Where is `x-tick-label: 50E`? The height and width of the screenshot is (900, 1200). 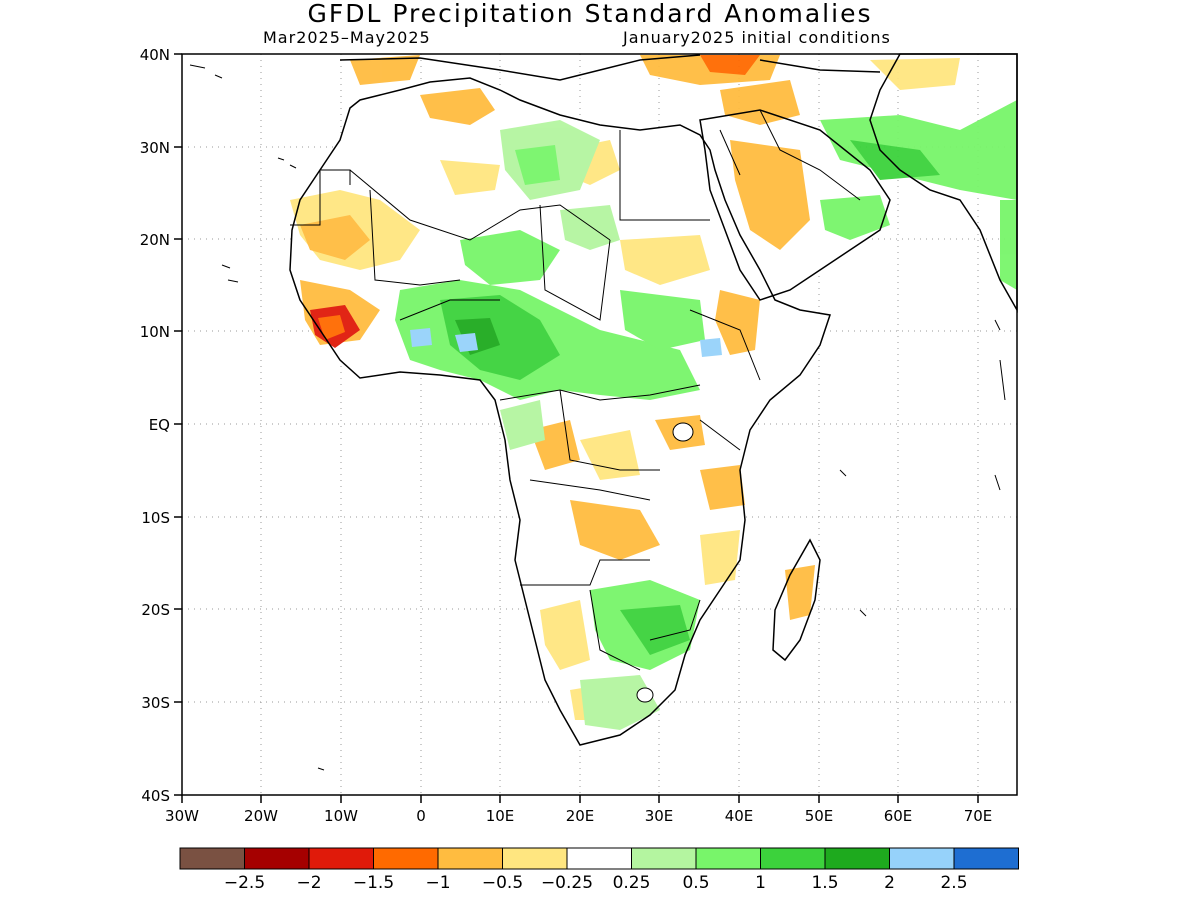
x-tick-label: 50E is located at coordinates (819, 816).